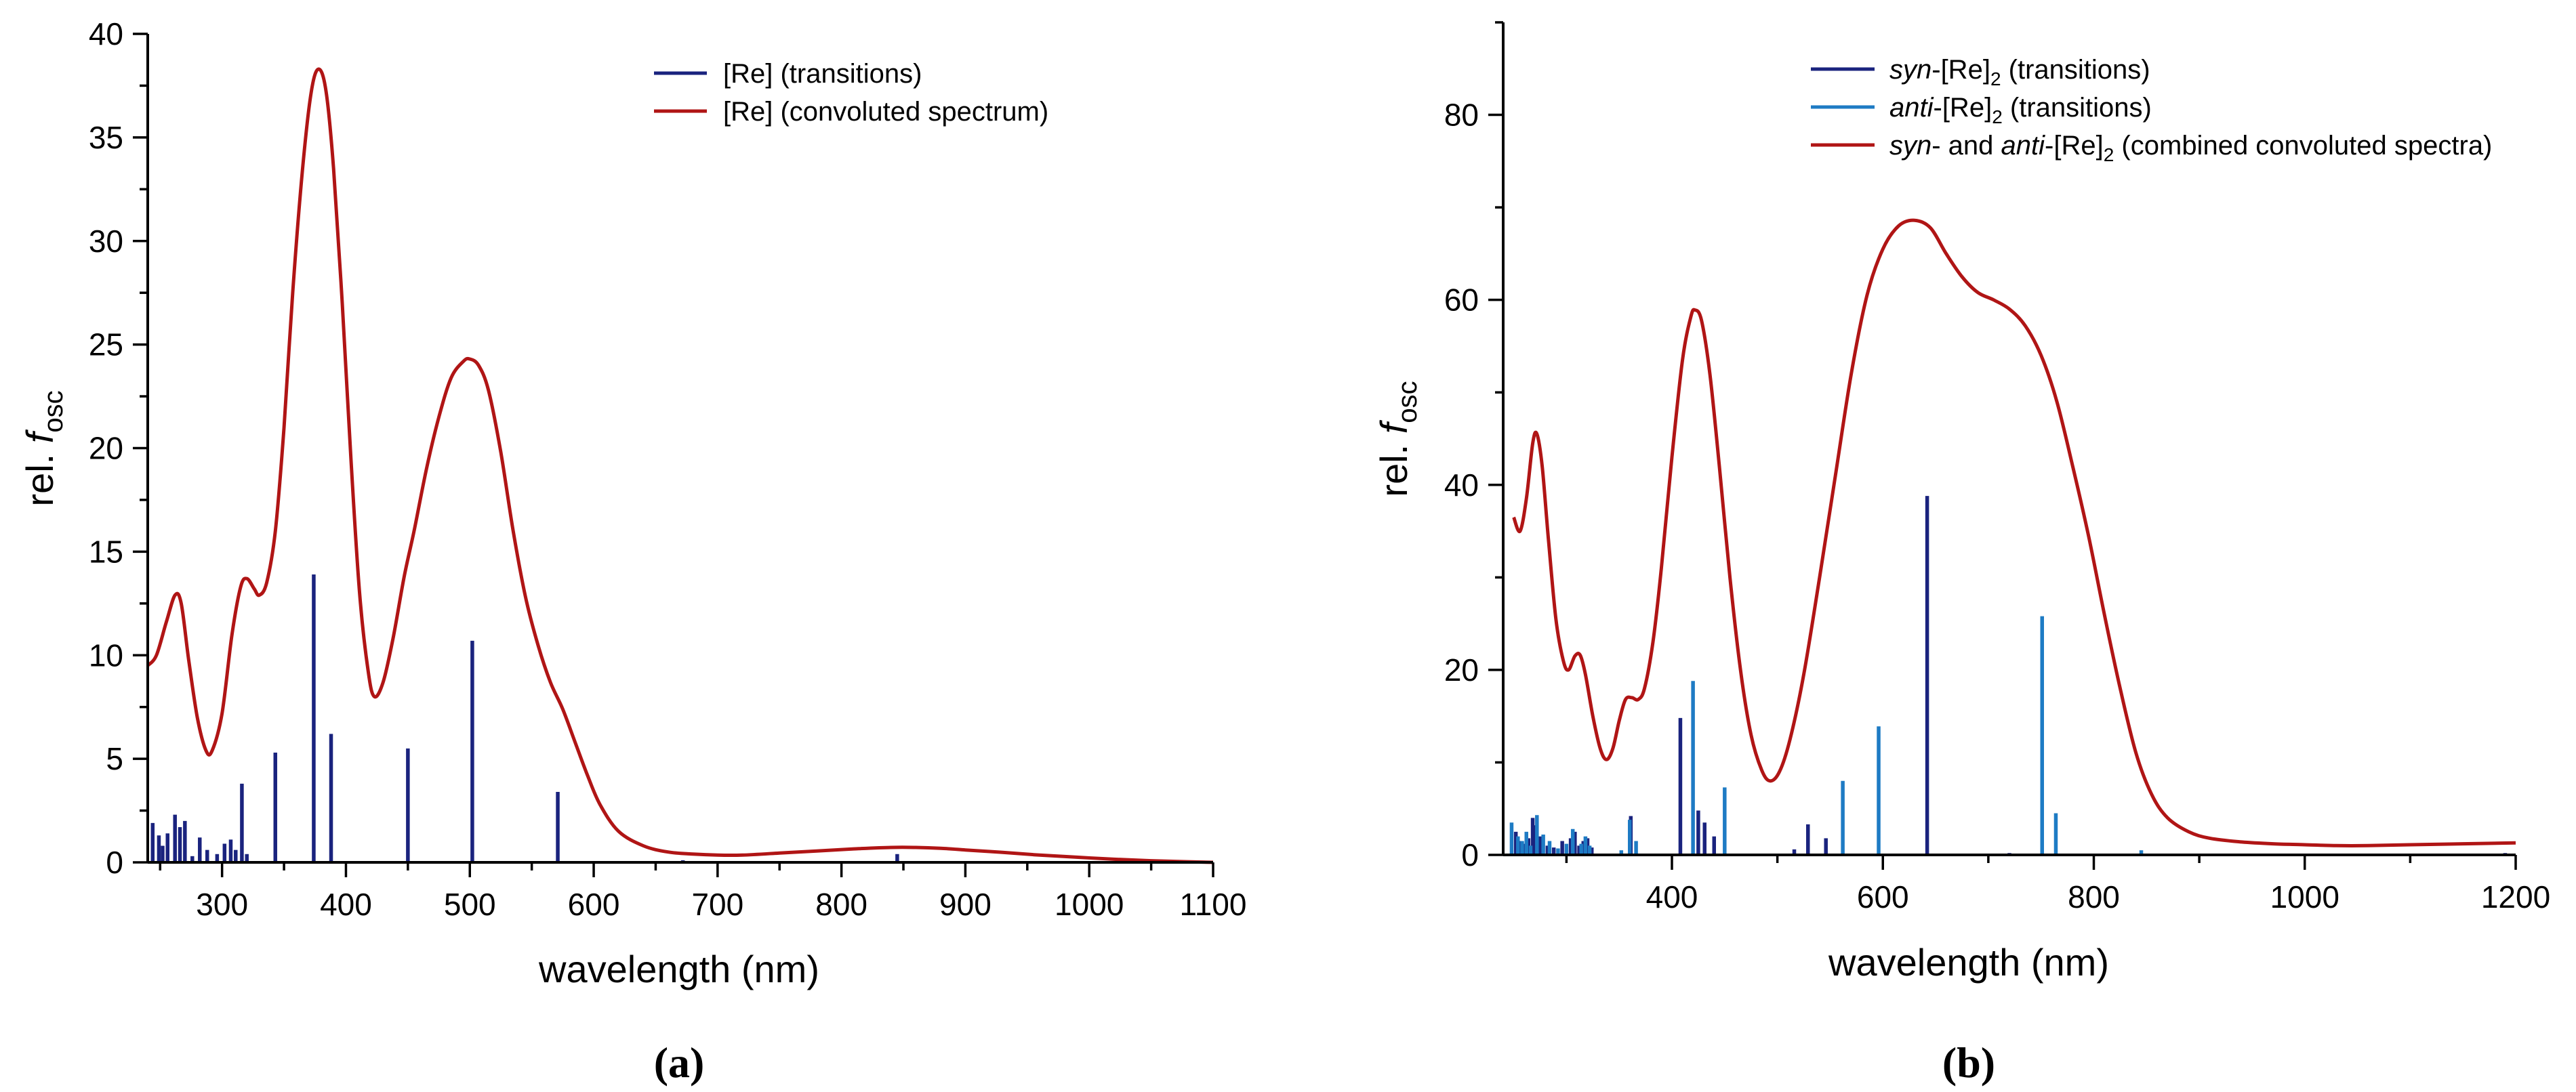  I want to click on chart-a-legend-swatch-convoluted, so click(680, 111).